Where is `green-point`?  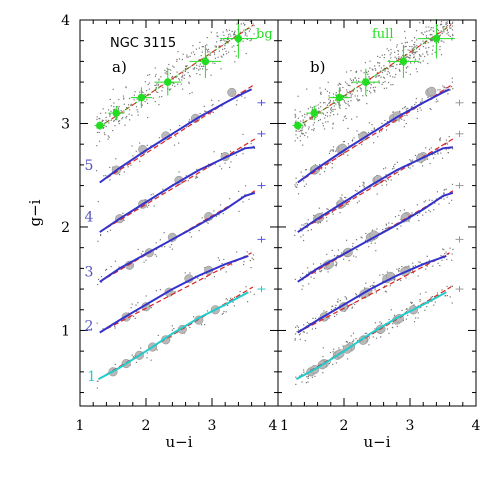
green-point is located at coordinates (116, 113).